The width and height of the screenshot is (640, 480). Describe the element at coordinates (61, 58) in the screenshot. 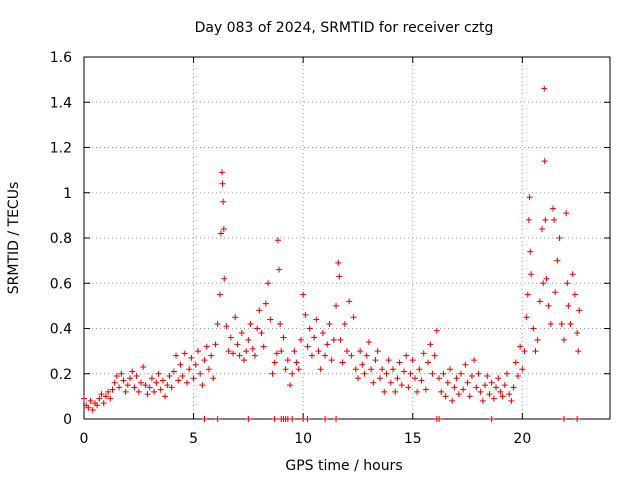

I see `y-tick-label: 1.6` at that location.